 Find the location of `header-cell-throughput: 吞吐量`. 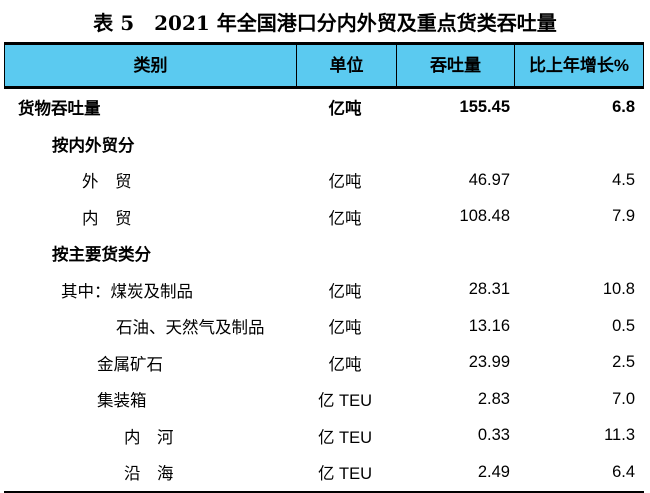

header-cell-throughput: 吞吐量 is located at coordinates (455, 65).